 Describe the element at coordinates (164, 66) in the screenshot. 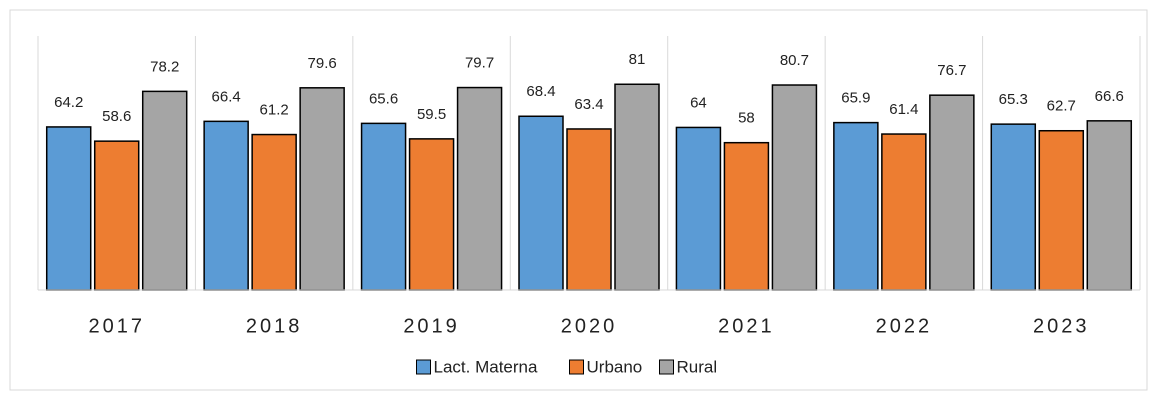

I see `data-label: 78.2` at that location.